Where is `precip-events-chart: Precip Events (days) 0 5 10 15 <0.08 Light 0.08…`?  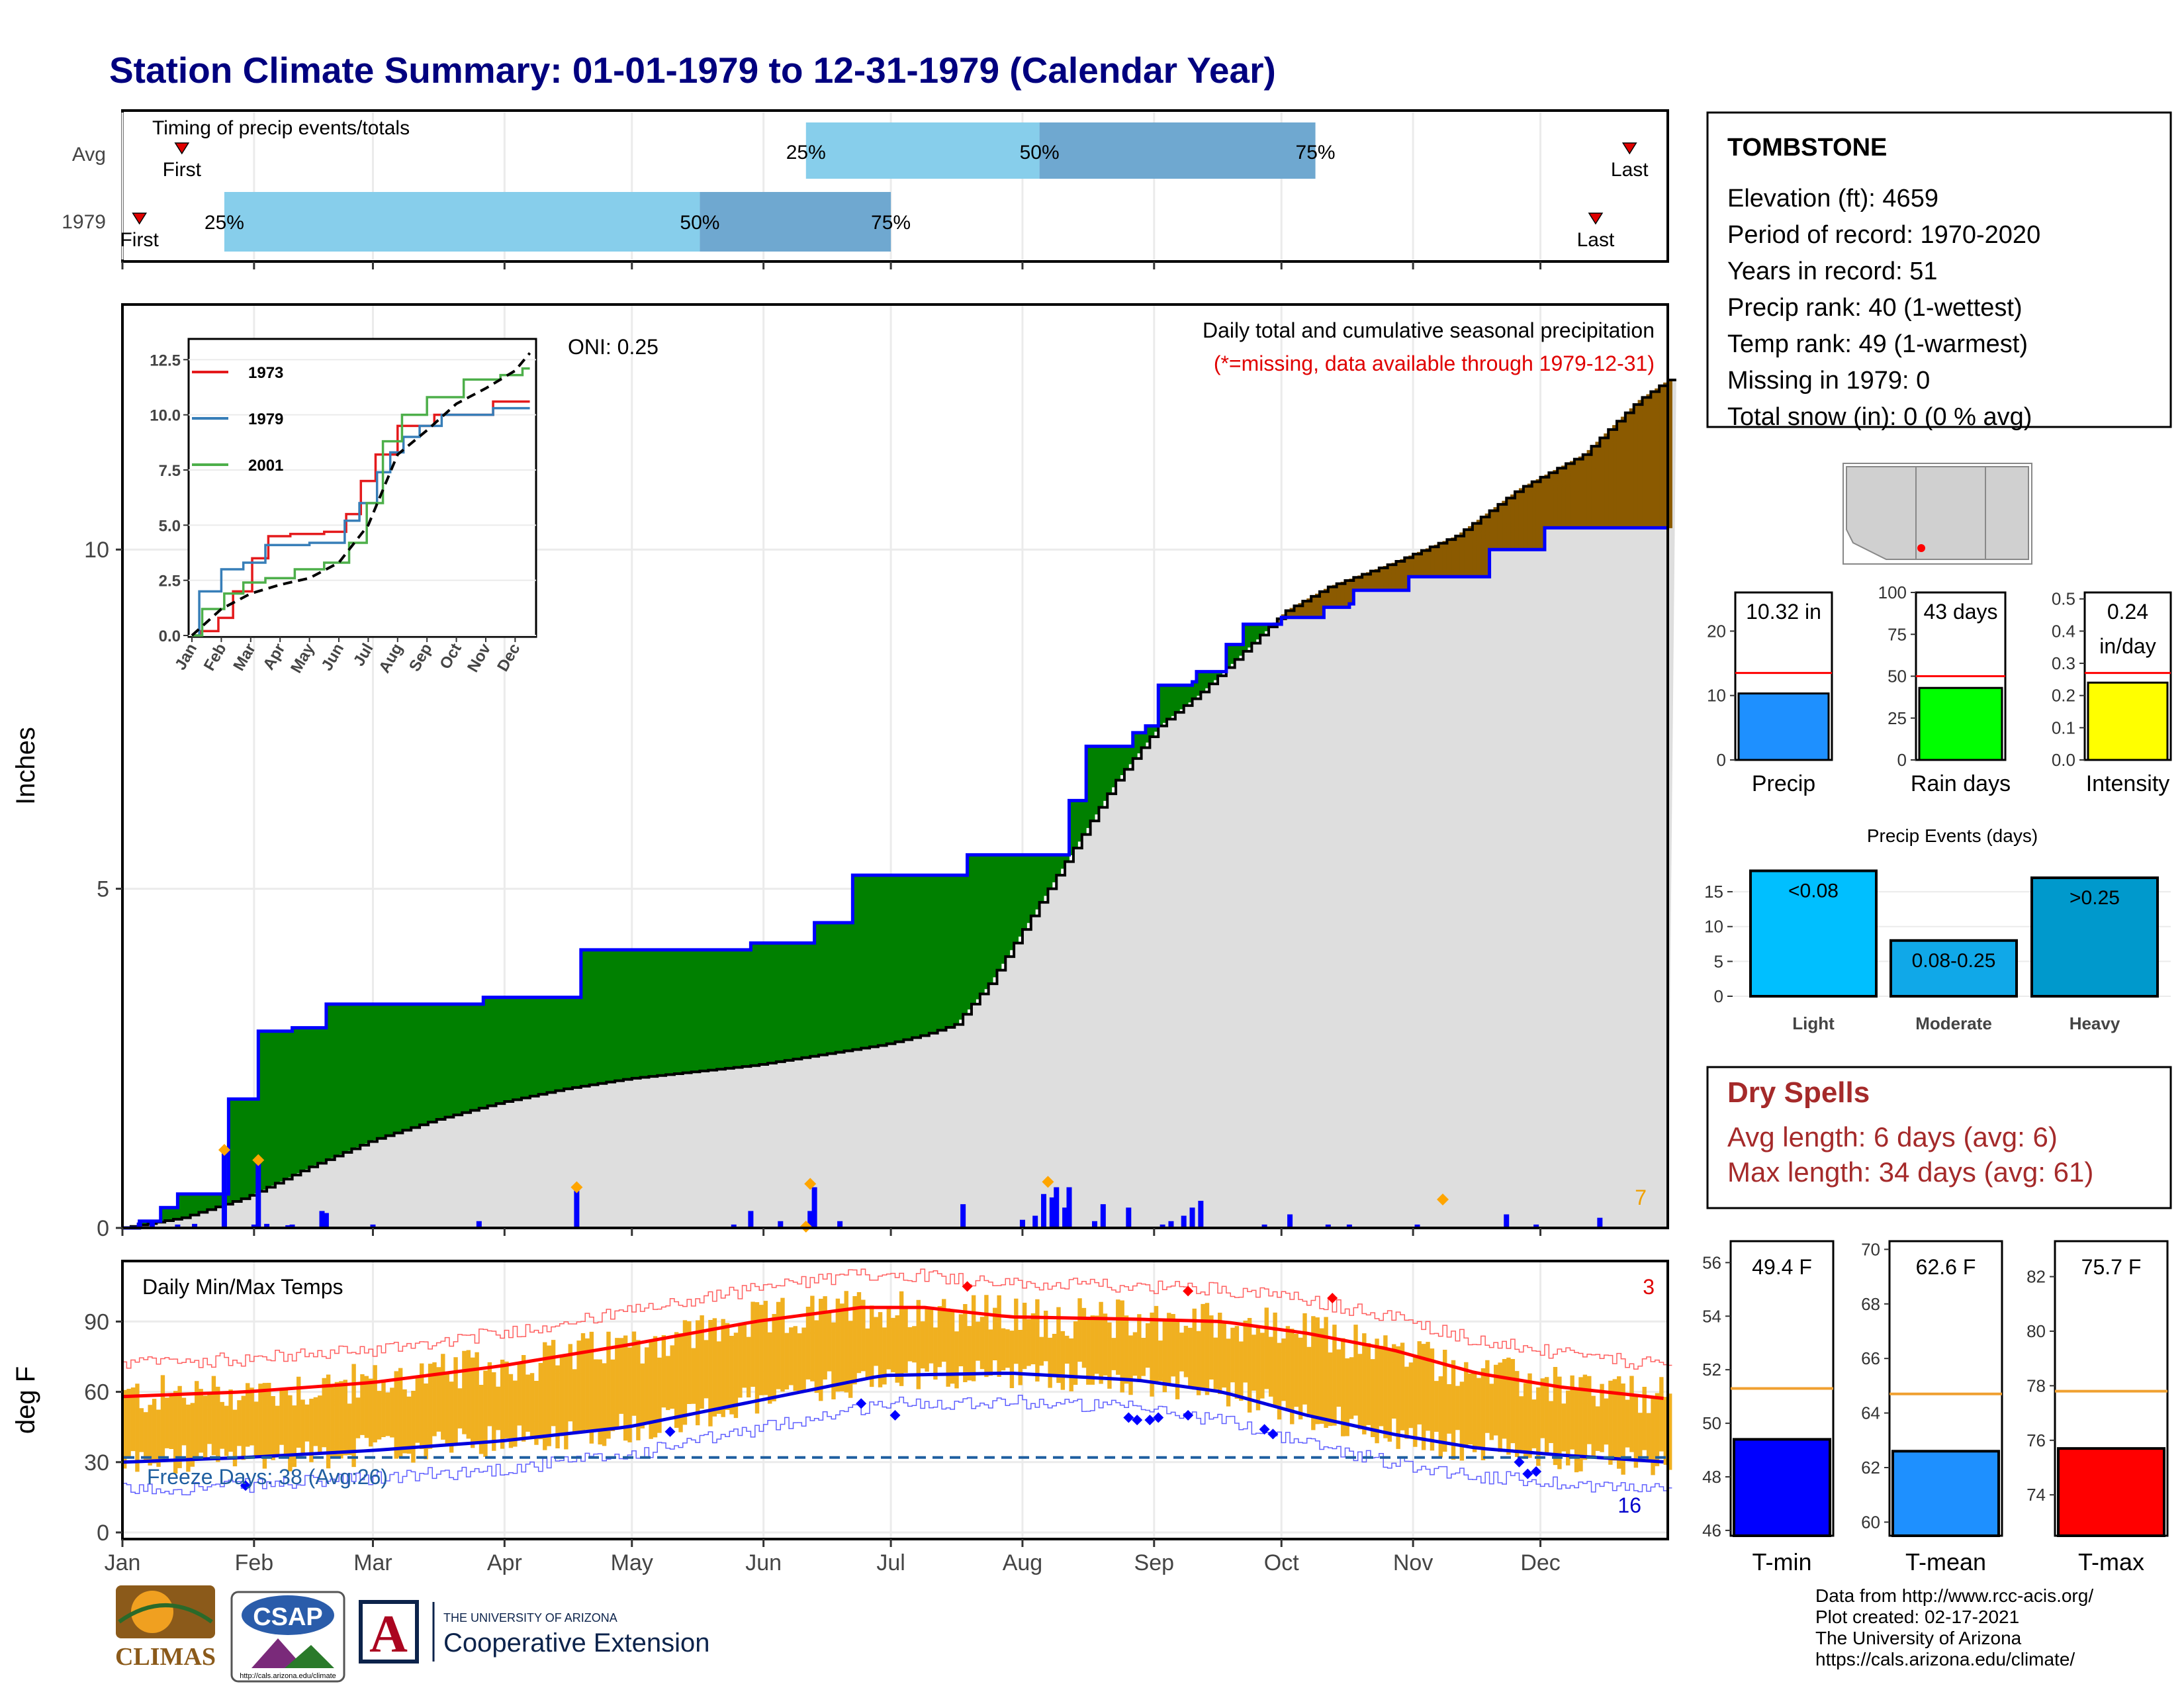
precip-events-chart: Precip Events (days) 0 5 10 15 <0.08 Light 0.08… is located at coordinates (1937, 929).